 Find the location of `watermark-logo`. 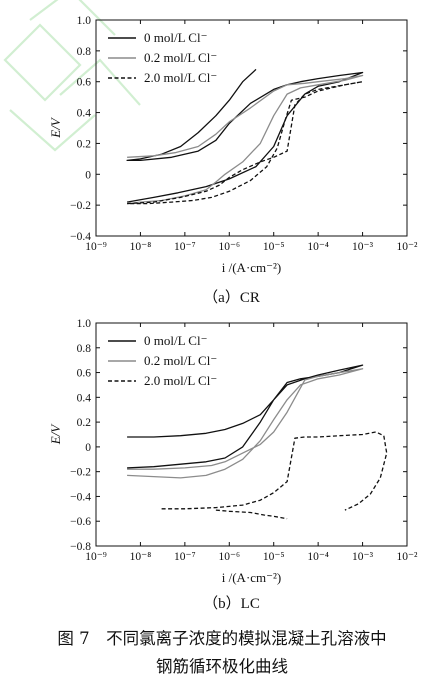

watermark-logo is located at coordinates (72, 76).